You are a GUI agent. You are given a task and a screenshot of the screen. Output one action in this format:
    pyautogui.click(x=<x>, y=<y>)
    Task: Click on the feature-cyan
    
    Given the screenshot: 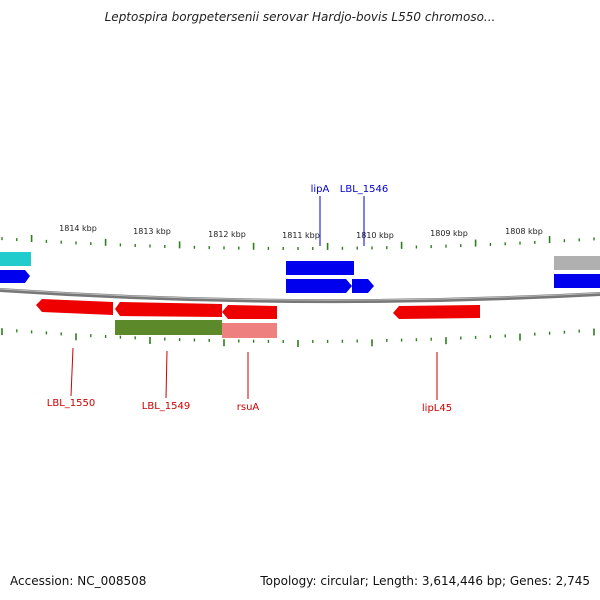 What is the action you would take?
    pyautogui.click(x=15, y=259)
    